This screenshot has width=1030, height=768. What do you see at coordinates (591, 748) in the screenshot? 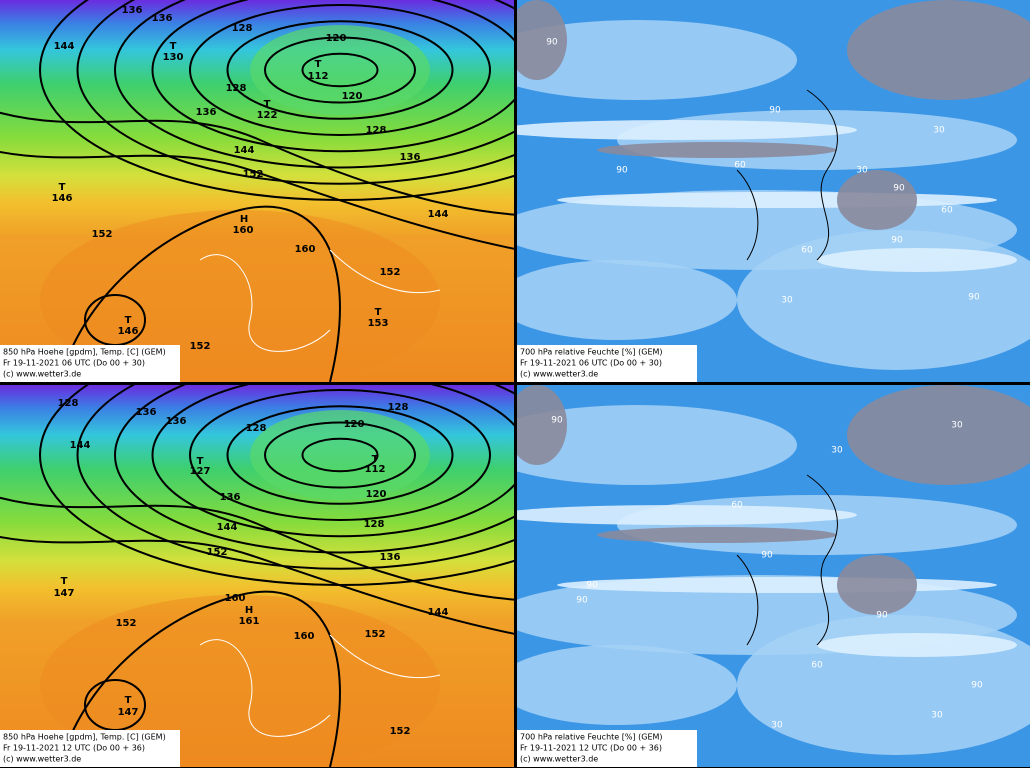
I see `caption-line: Fr 19-11-2021 12 UTC (Do 00 + 36)` at bounding box center [591, 748].